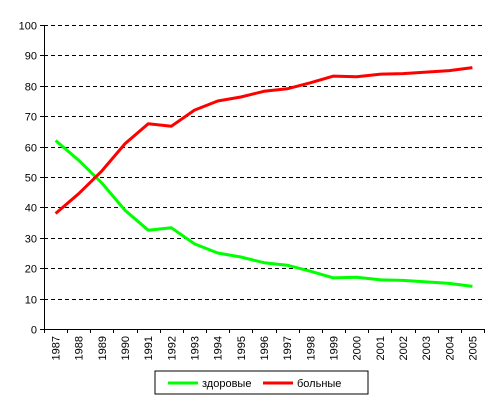 The width and height of the screenshot is (502, 409). I want to click on x-tick-label: 1995, so click(242, 348).